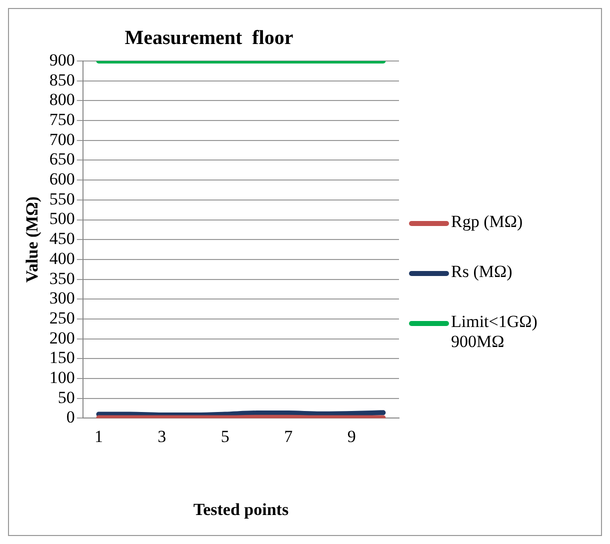  I want to click on y-tick-label: 450, so click(62, 238).